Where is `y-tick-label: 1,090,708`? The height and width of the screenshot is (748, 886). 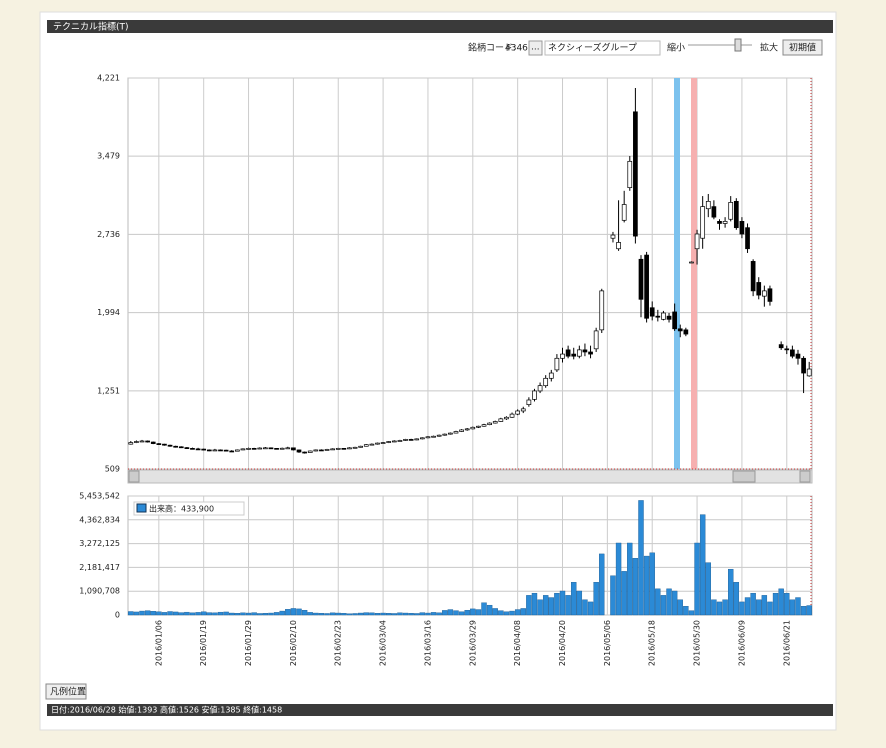
y-tick-label: 1,090,708 is located at coordinates (99, 591).